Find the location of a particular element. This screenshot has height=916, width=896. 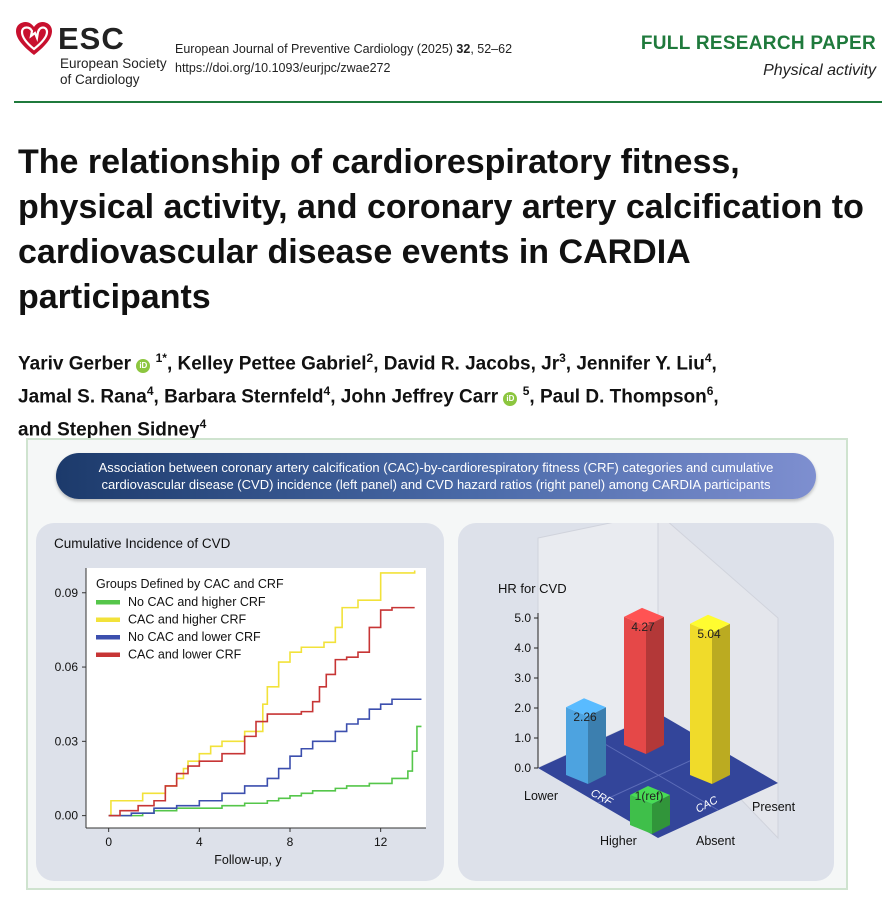

crf-higher-label: Higher is located at coordinates (618, 841).